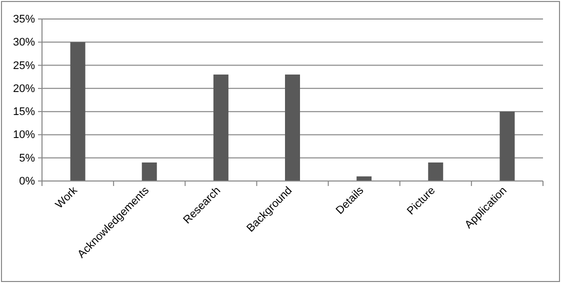 The image size is (564, 285). Describe the element at coordinates (24, 20) in the screenshot. I see `y-tick-label: 35%` at that location.